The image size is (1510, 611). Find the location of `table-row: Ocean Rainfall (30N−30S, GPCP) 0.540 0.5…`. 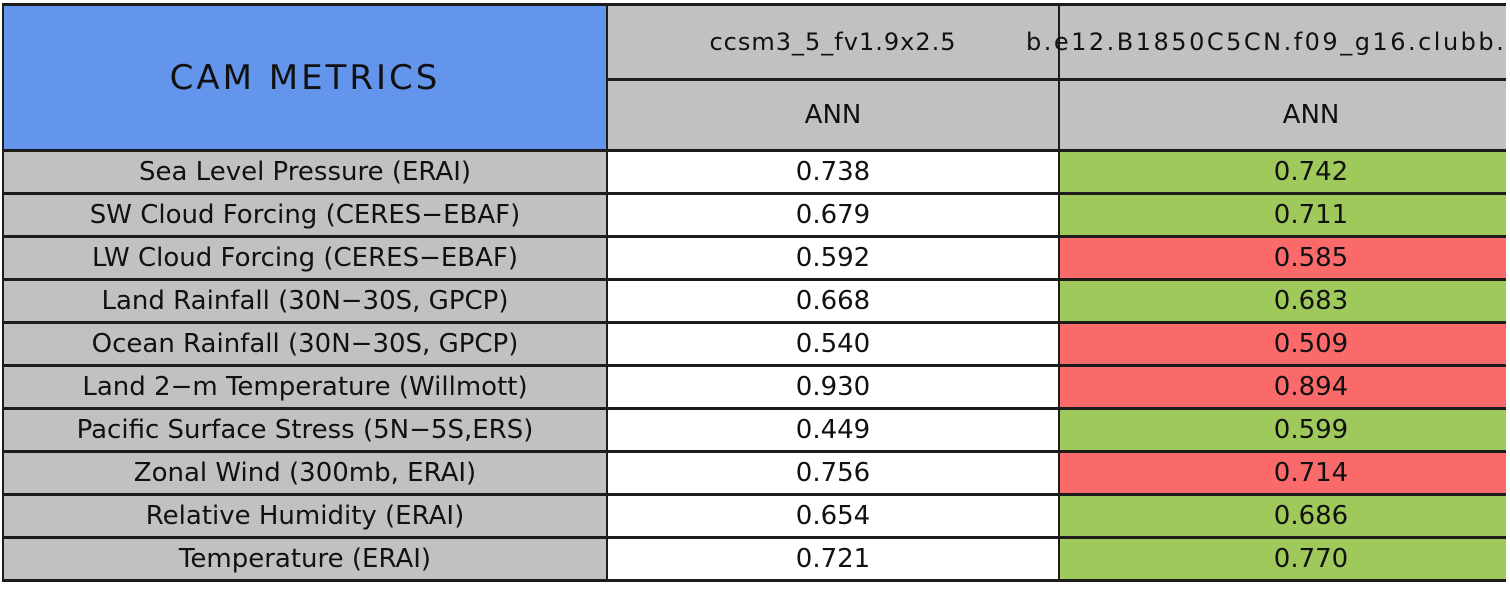

table-row: Ocean Rainfall (30N−30S, GPCP) 0.540 0.5… is located at coordinates (754, 344).